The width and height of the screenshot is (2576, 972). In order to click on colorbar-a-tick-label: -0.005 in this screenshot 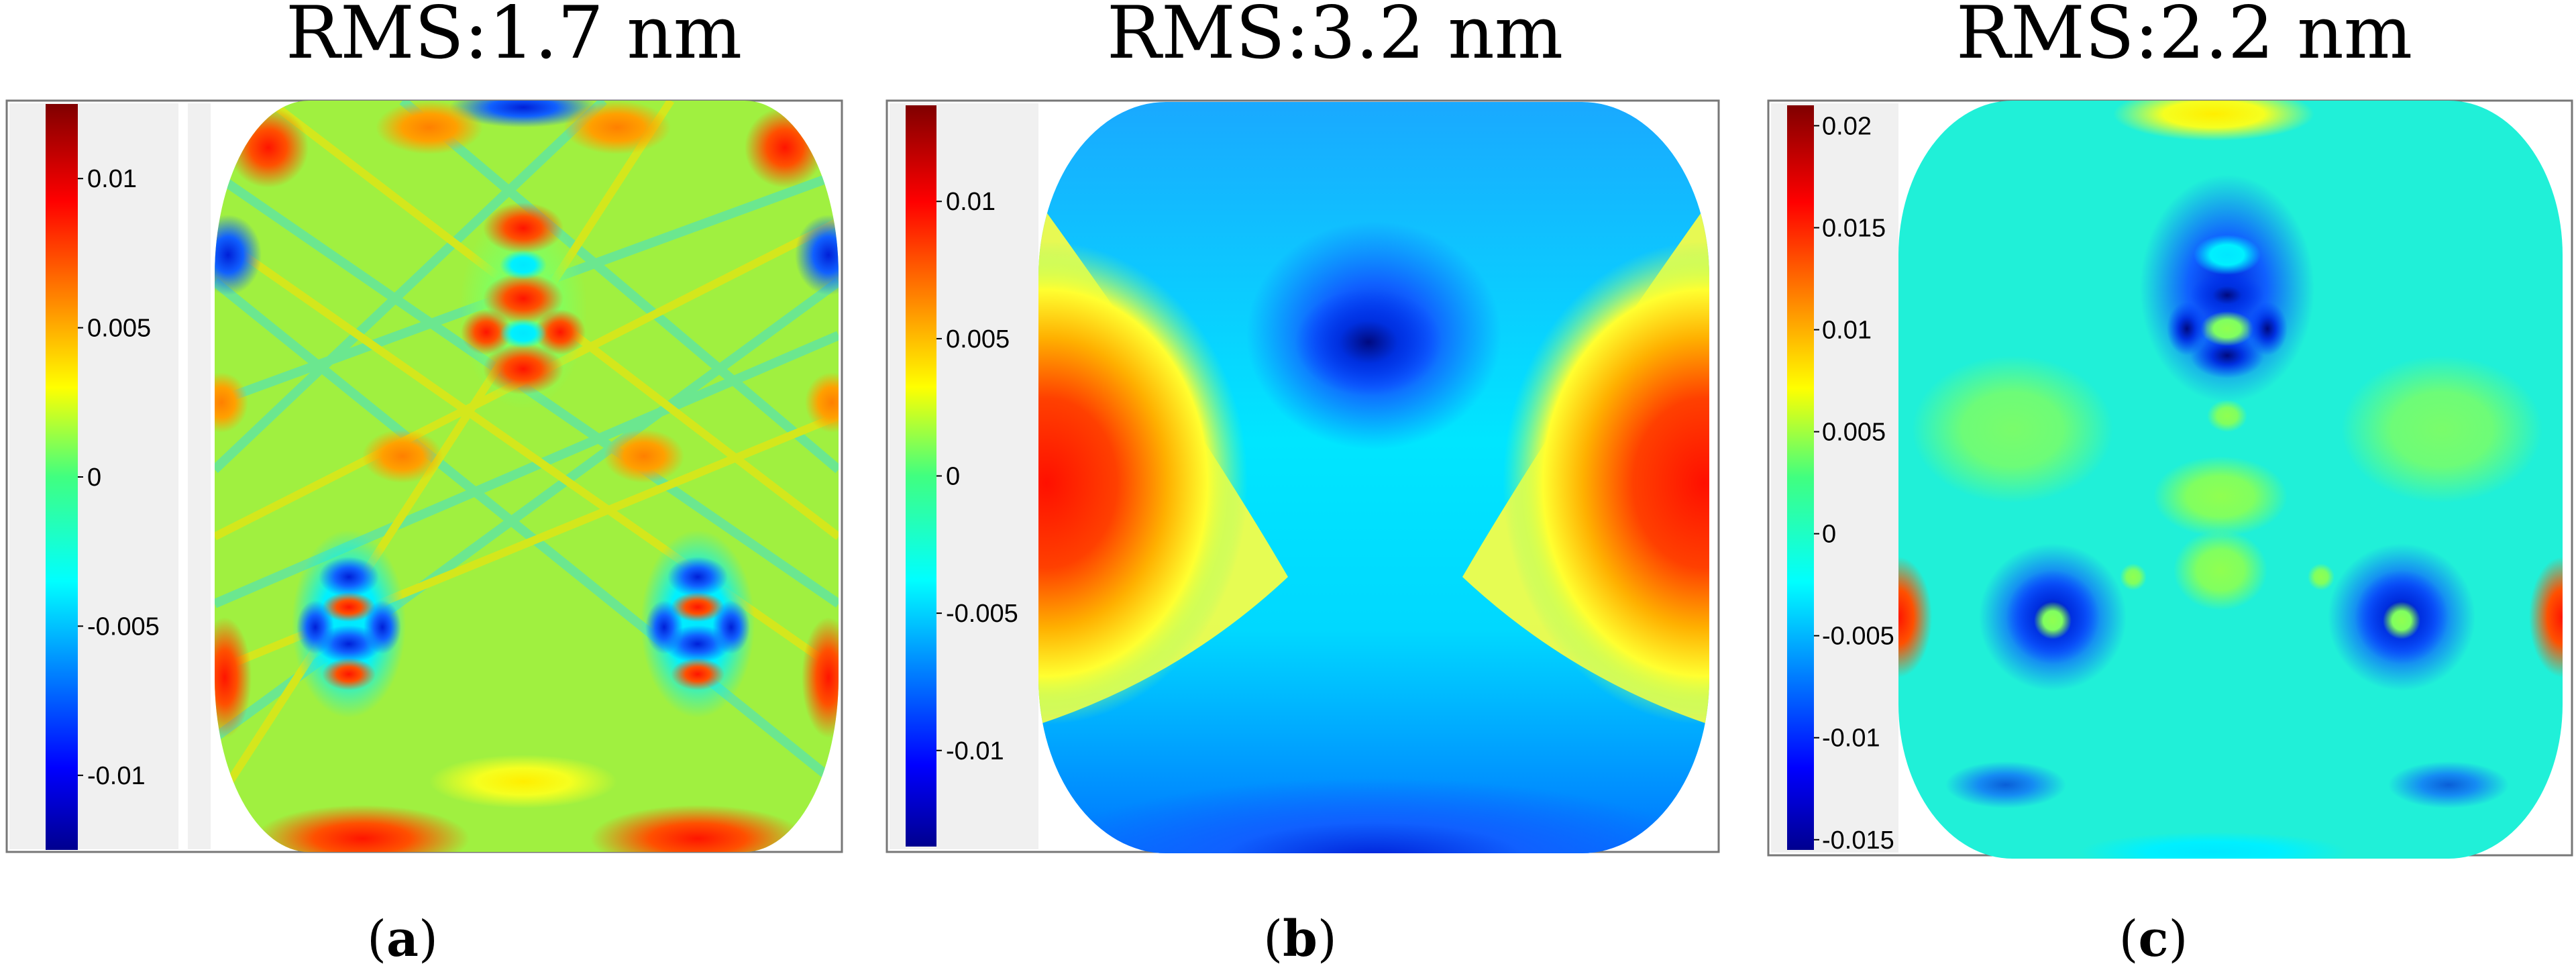, I will do `click(123, 626)`.